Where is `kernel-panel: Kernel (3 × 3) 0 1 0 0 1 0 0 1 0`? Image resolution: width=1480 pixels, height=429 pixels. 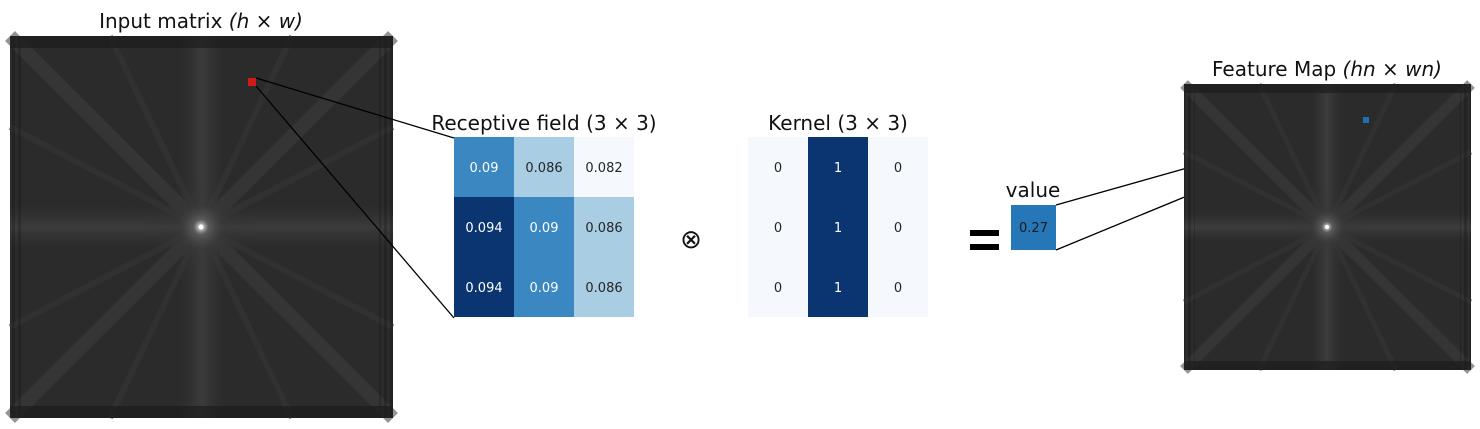
kernel-panel: Kernel (3 × 3) 0 1 0 0 1 0 0 1 0 is located at coordinates (838, 214).